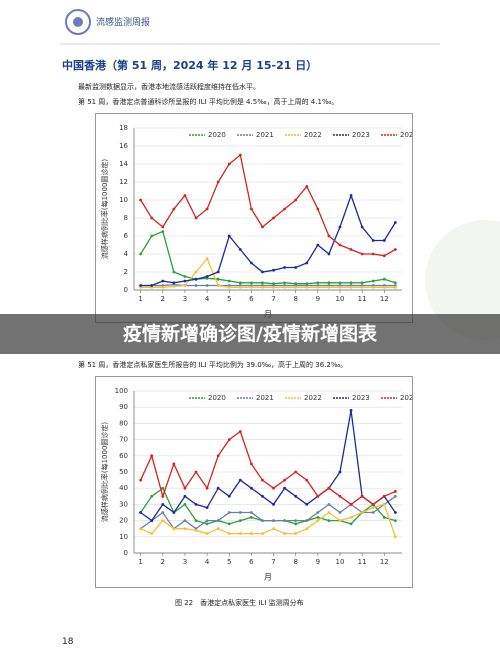 This screenshot has height=671, width=500. What do you see at coordinates (123, 472) in the screenshot?
I see `y-tick-label: 50` at bounding box center [123, 472].